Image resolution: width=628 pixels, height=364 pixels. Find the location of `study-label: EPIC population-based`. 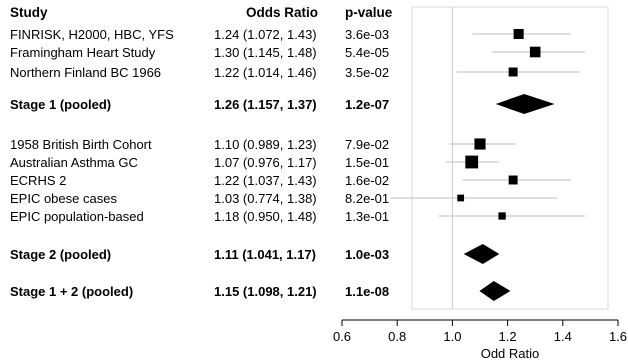

study-label: EPIC population-based is located at coordinates (77, 216).